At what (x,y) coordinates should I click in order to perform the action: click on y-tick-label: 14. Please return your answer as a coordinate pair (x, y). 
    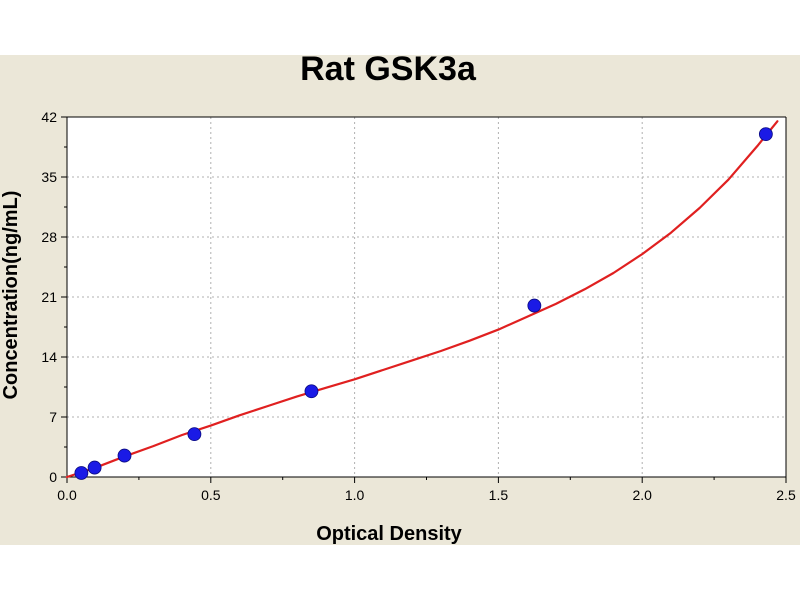
    Looking at the image, I should click on (49, 357).